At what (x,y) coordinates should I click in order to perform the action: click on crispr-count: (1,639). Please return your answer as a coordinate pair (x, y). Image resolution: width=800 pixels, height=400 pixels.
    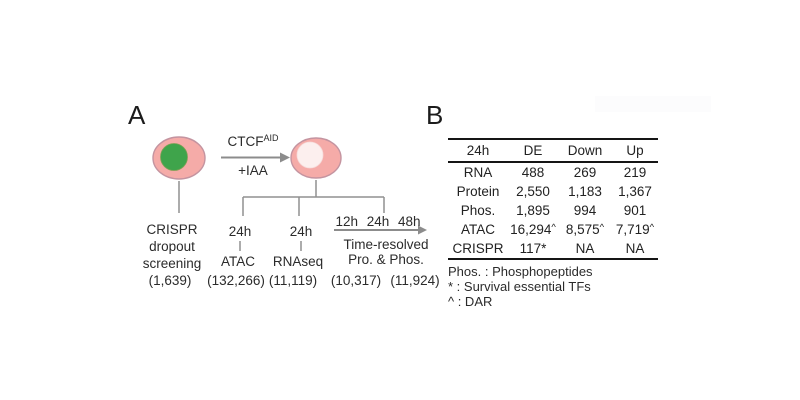
    Looking at the image, I should click on (170, 280).